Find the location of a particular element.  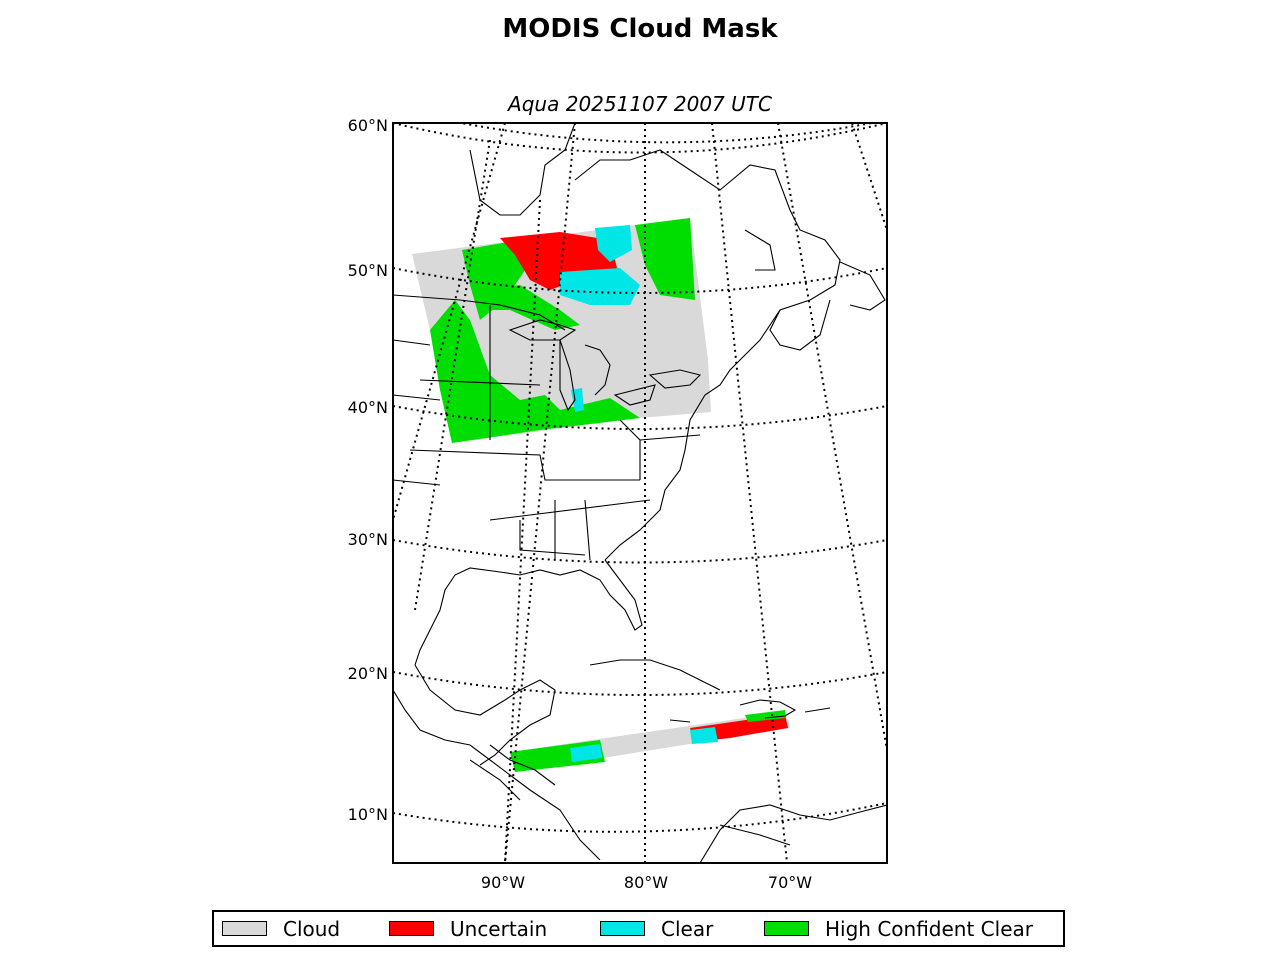

swath-north-highclear-nw is located at coordinates (493, 280).